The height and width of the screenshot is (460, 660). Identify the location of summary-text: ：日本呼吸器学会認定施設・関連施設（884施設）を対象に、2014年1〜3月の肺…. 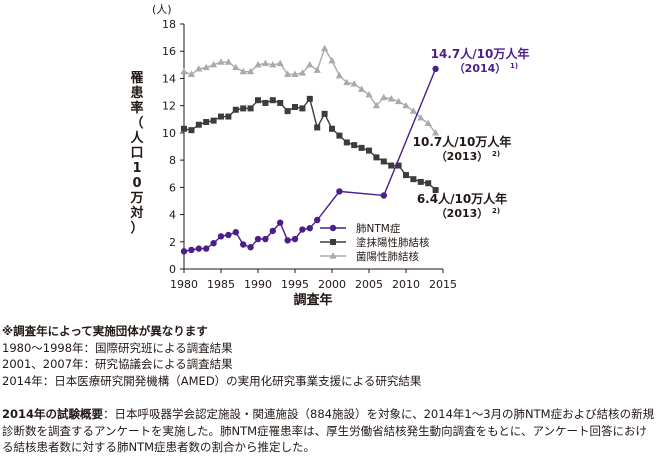
(328, 430).